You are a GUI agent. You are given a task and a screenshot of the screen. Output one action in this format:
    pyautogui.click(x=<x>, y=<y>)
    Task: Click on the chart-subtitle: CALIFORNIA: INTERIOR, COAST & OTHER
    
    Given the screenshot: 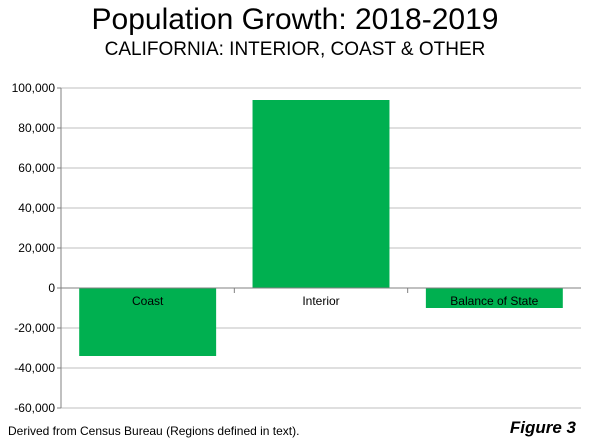 What is the action you would take?
    pyautogui.click(x=295, y=49)
    